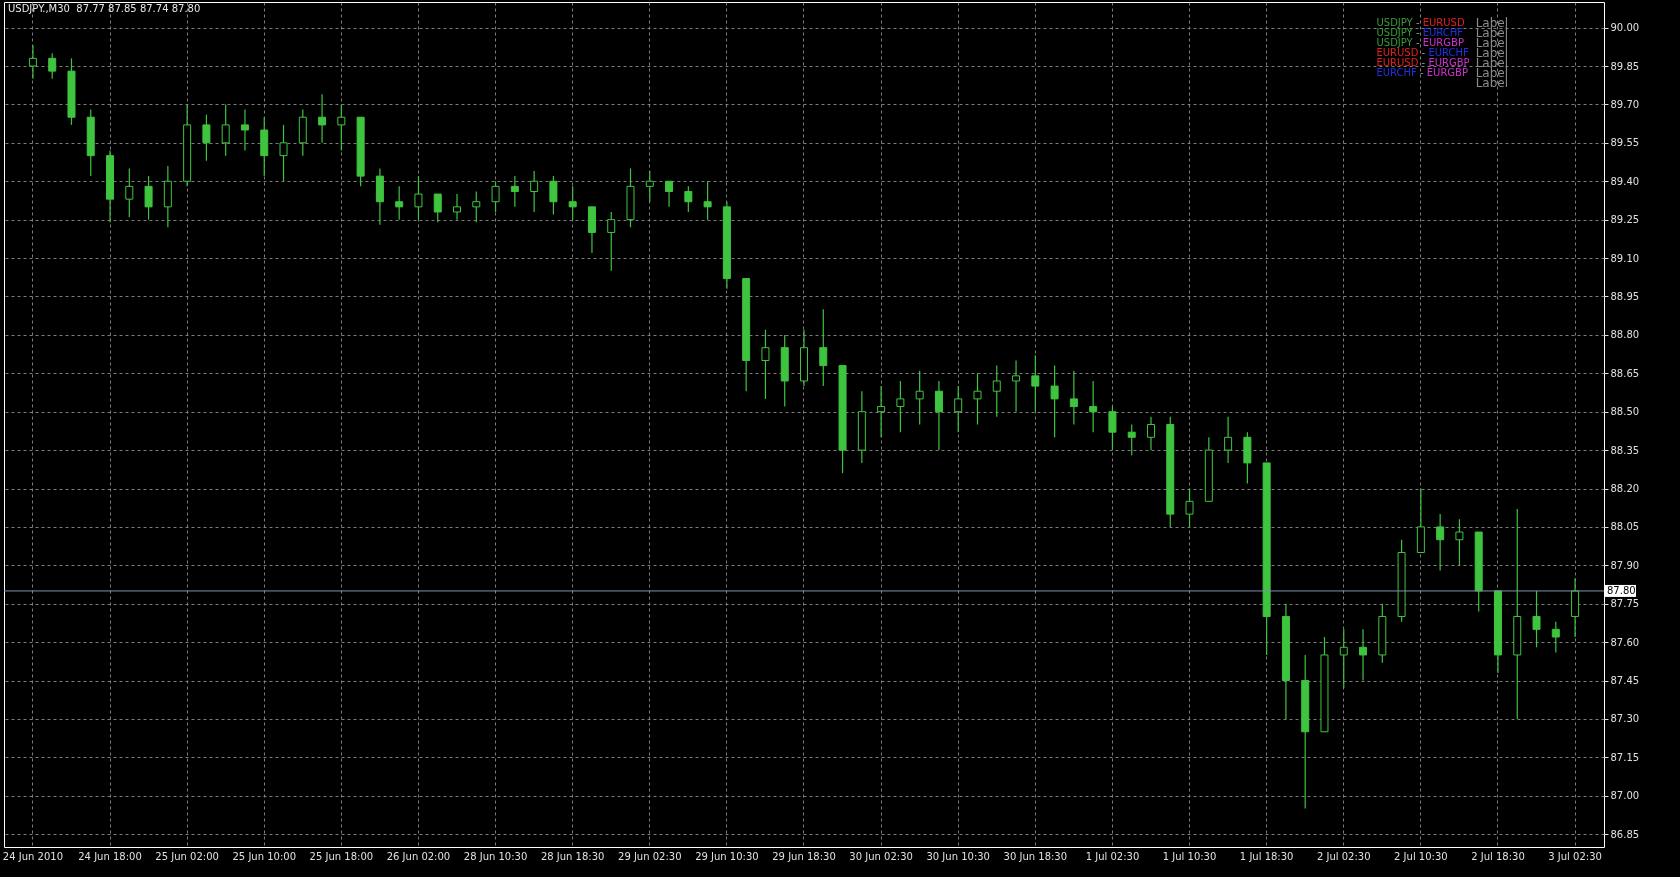  Describe the element at coordinates (110, 856) in the screenshot. I see `x-tick-label: 24 Jun 18:00` at that location.